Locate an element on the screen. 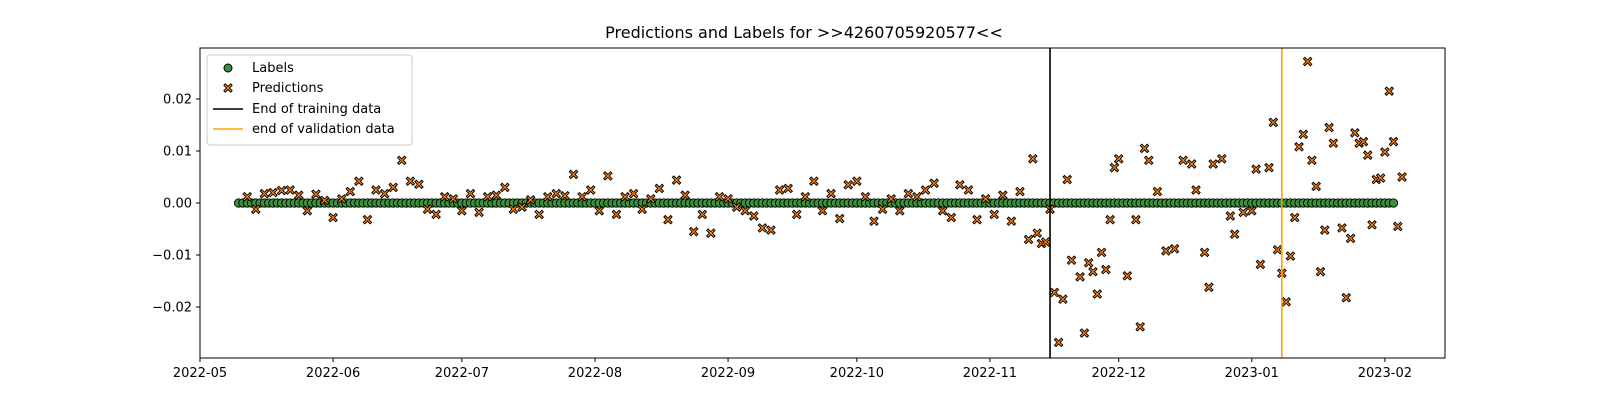 The width and height of the screenshot is (1600, 400). legend-label-labels: Labels is located at coordinates (273, 68).